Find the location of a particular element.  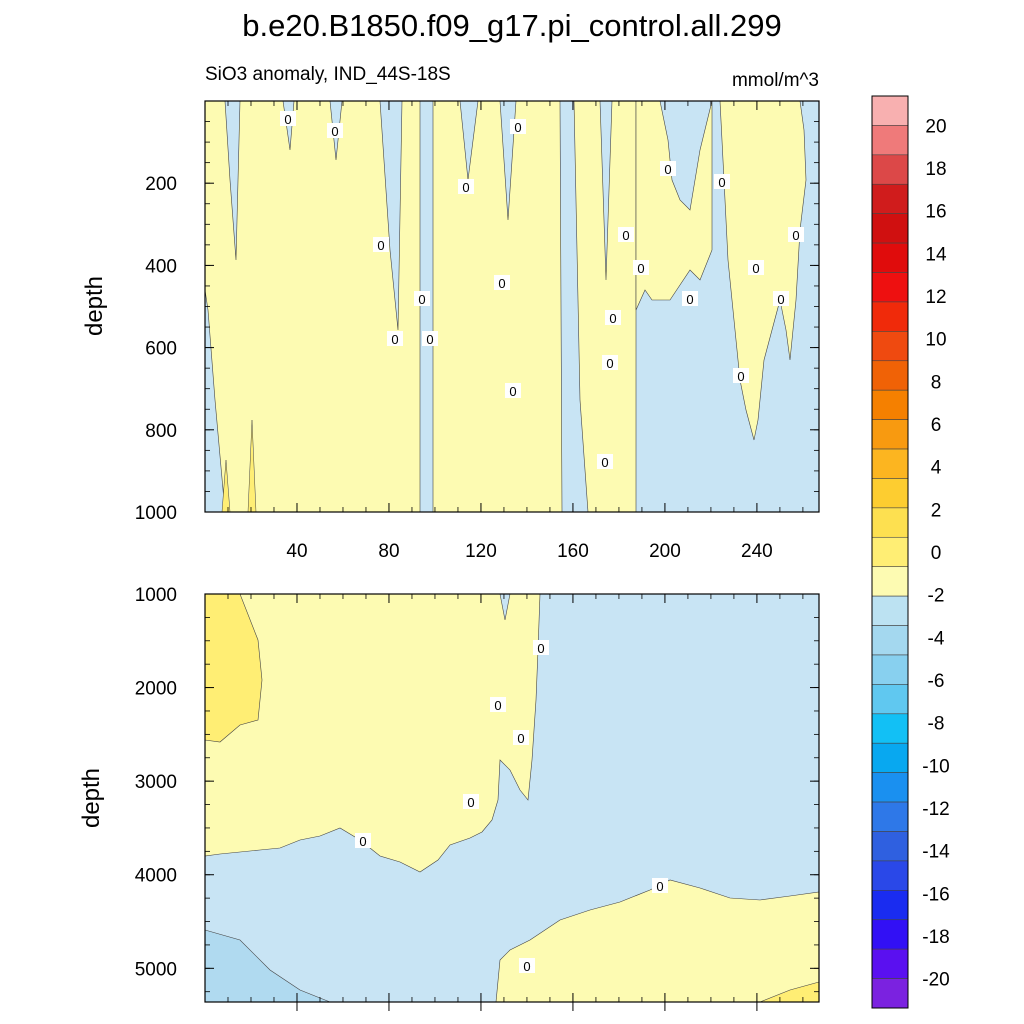

colorbar-label: 10 is located at coordinates (935, 340).